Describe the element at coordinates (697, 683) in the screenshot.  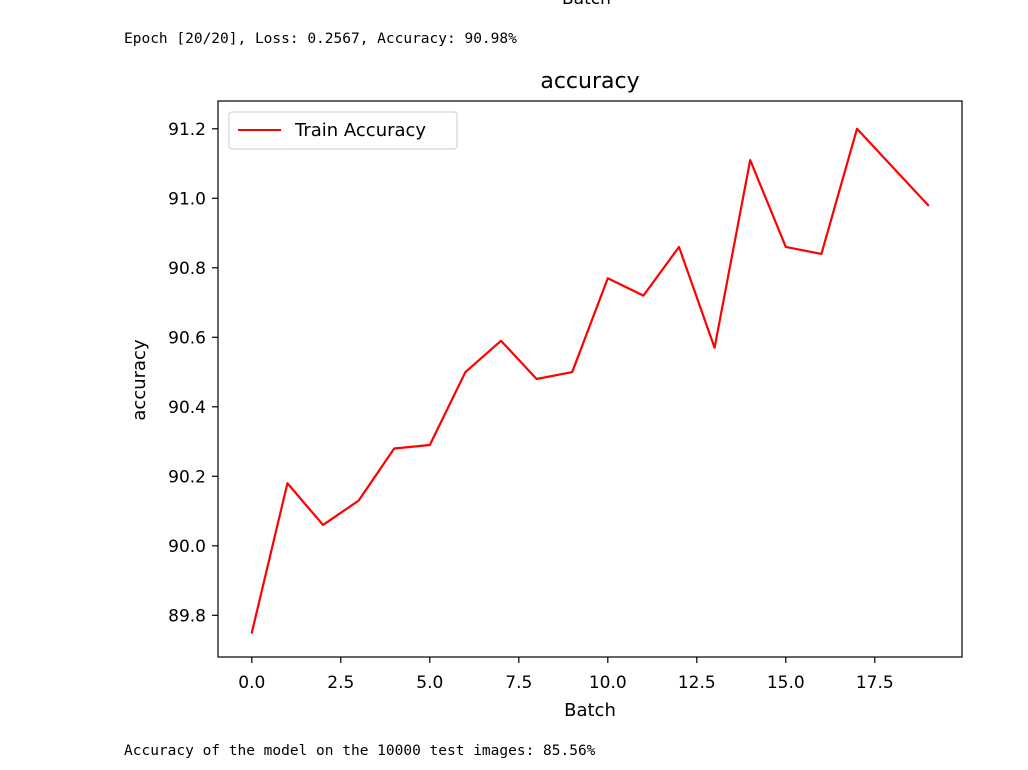
I see `x-tick-label: 12.5` at that location.